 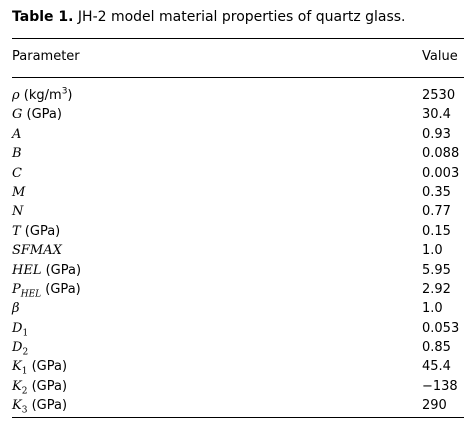 I want to click on table-row: SFMAX 1.0, so click(x=238, y=250).